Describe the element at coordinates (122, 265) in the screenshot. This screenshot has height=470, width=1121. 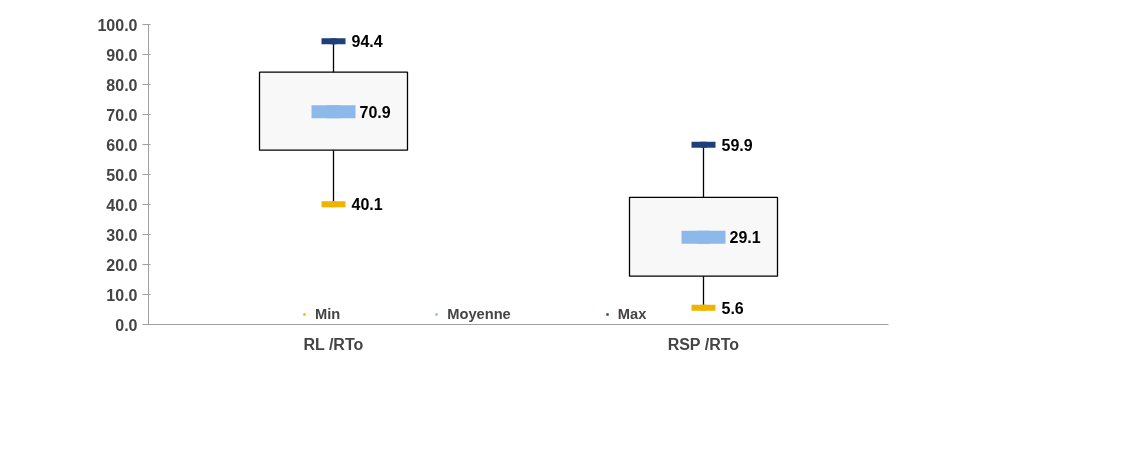
I see `y-tick-label: 20.0` at that location.